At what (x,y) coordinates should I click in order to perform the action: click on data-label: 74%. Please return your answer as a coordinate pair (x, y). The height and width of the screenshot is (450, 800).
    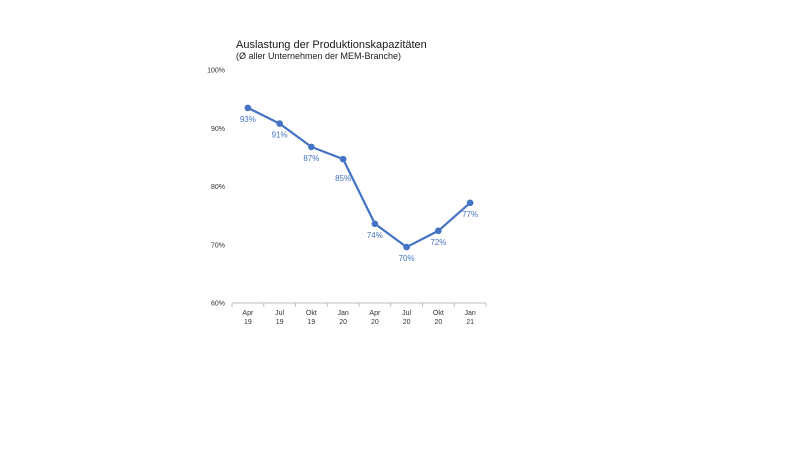
    Looking at the image, I should click on (375, 235).